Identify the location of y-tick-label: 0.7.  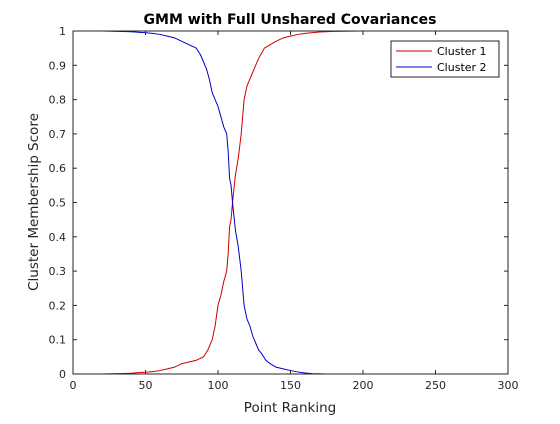
(58, 134).